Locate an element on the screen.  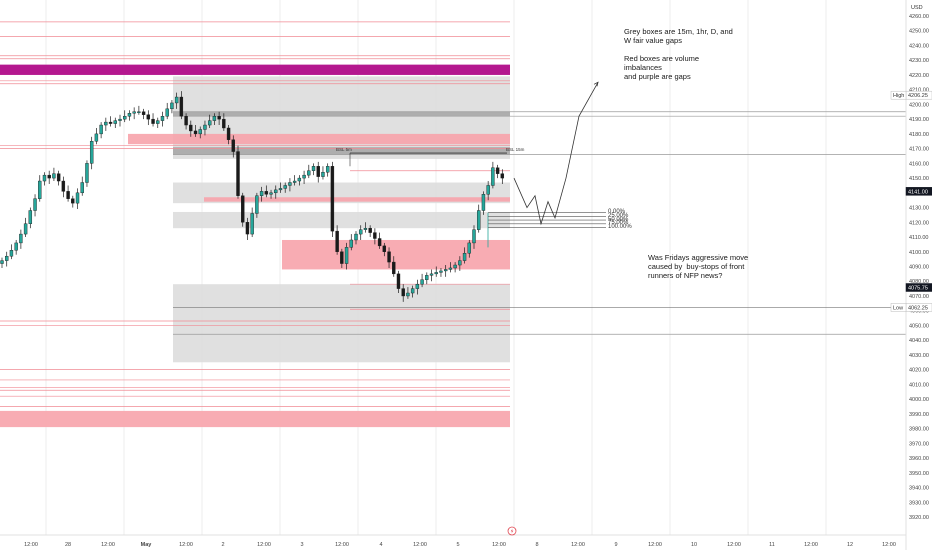
time-tick-label: 9 is located at coordinates (615, 545).